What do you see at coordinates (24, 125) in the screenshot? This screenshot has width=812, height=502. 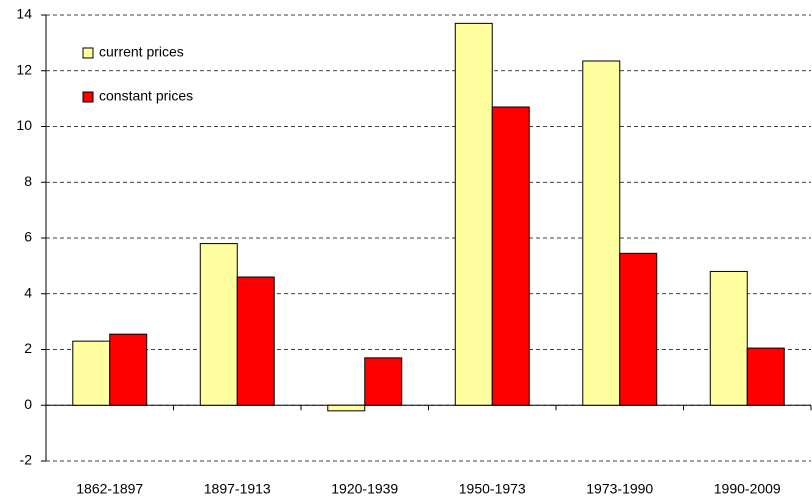 I see `y-tick-label: 10` at bounding box center [24, 125].